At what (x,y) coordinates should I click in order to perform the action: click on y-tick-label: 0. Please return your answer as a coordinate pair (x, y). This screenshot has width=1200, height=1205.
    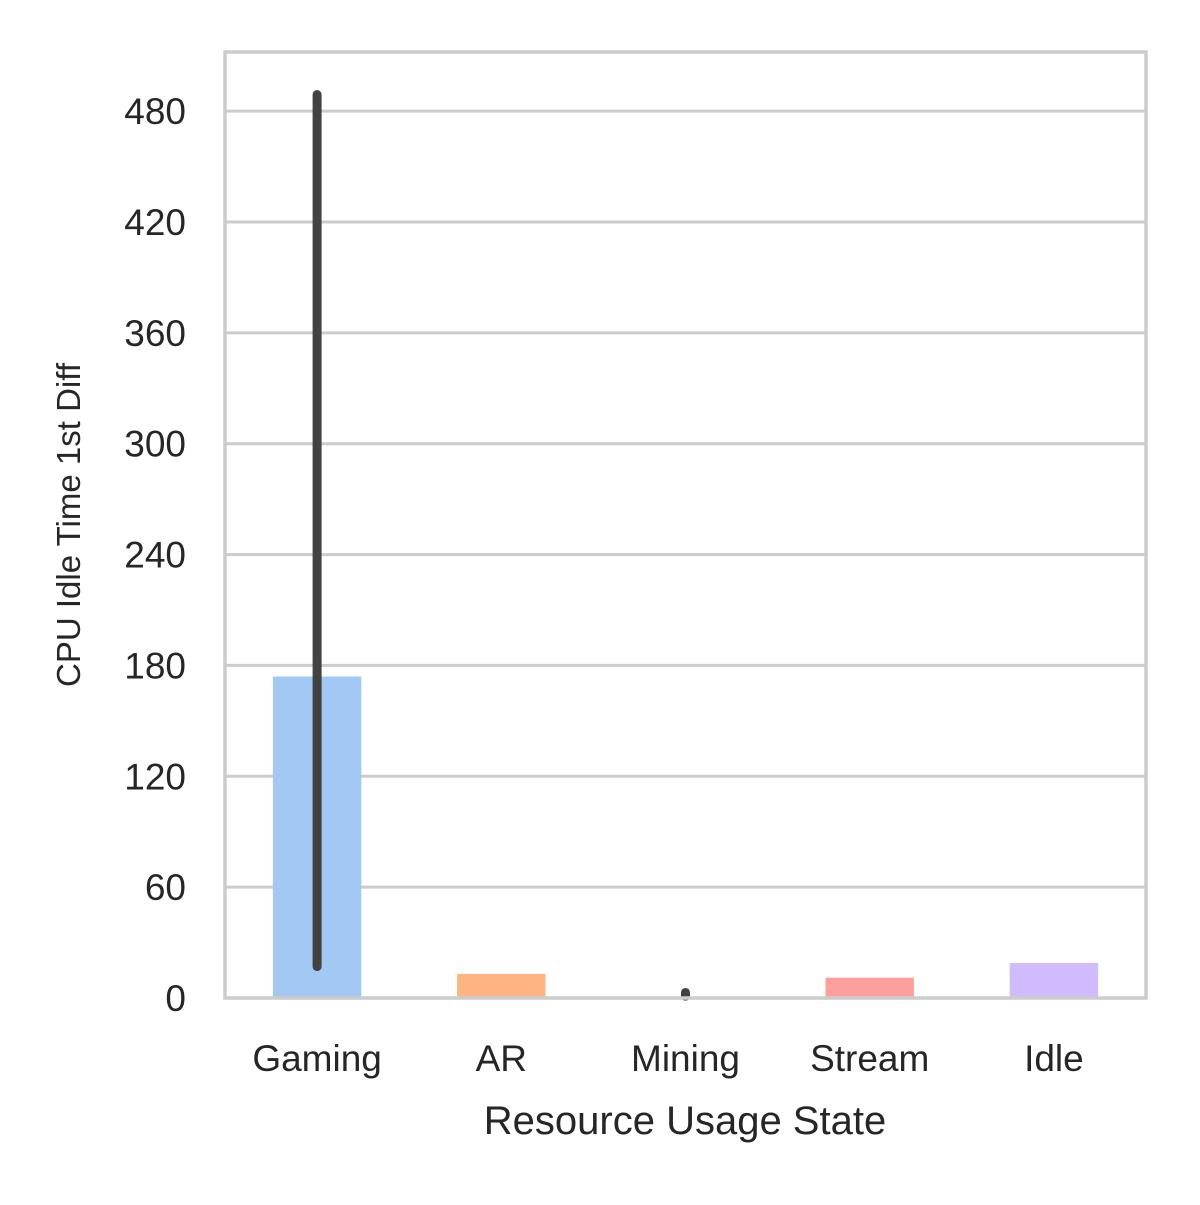
    Looking at the image, I should click on (175, 998).